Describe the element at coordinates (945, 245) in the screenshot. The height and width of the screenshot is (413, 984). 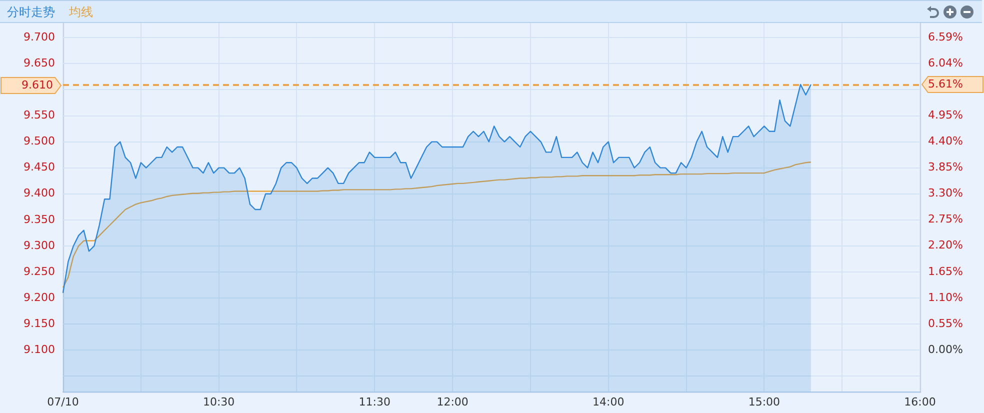
I see `y2-tick-label: 2.20%` at that location.